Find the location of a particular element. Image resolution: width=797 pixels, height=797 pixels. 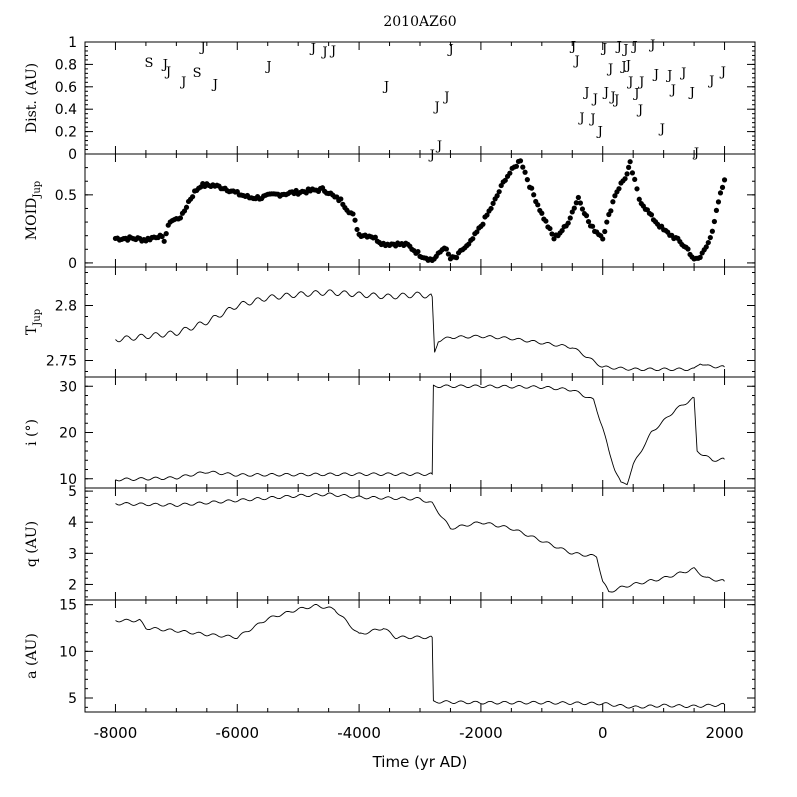

x-axis-label: Time (yr AD) is located at coordinates (420, 762).